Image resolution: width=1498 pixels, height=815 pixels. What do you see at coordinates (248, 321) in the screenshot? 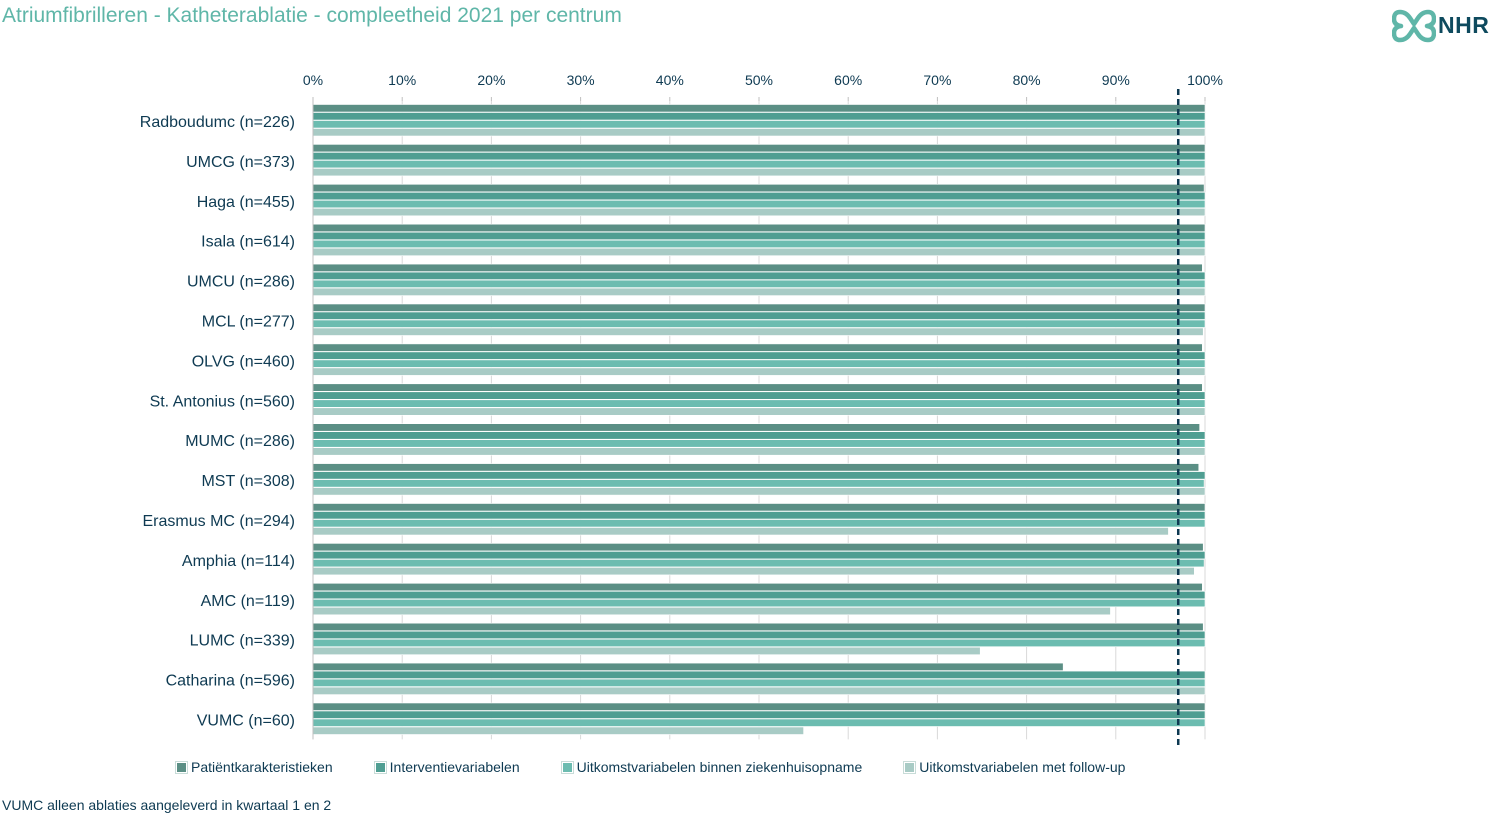
I see `category-label: MCL (n=277)` at bounding box center [248, 321].